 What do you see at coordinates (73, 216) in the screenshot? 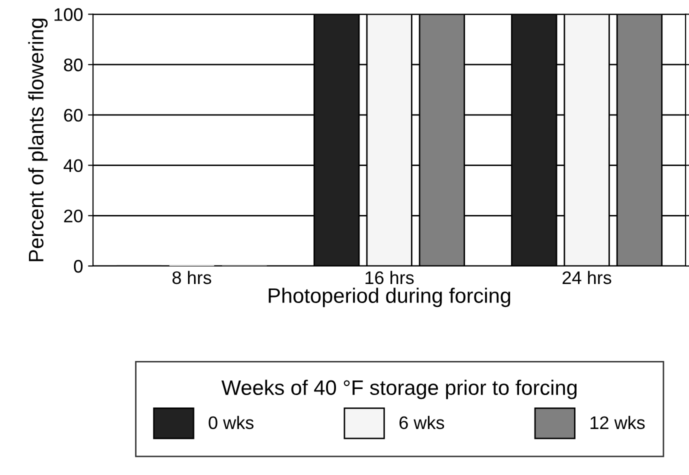
I see `y-tick-label: 20` at bounding box center [73, 216].